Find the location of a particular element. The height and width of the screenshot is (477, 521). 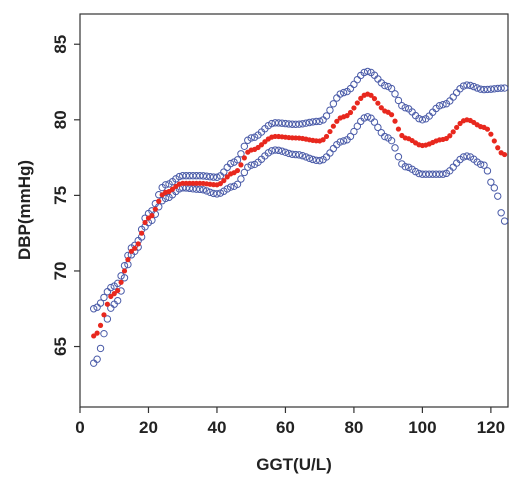

x-tick-label: 20 is located at coordinates (148, 427).